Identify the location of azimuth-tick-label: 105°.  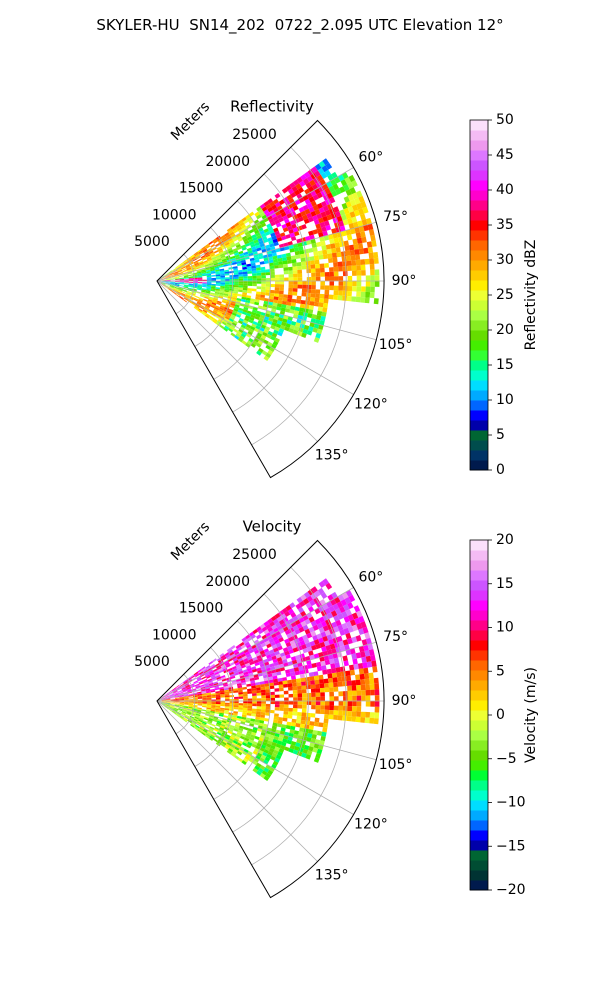
(396, 765).